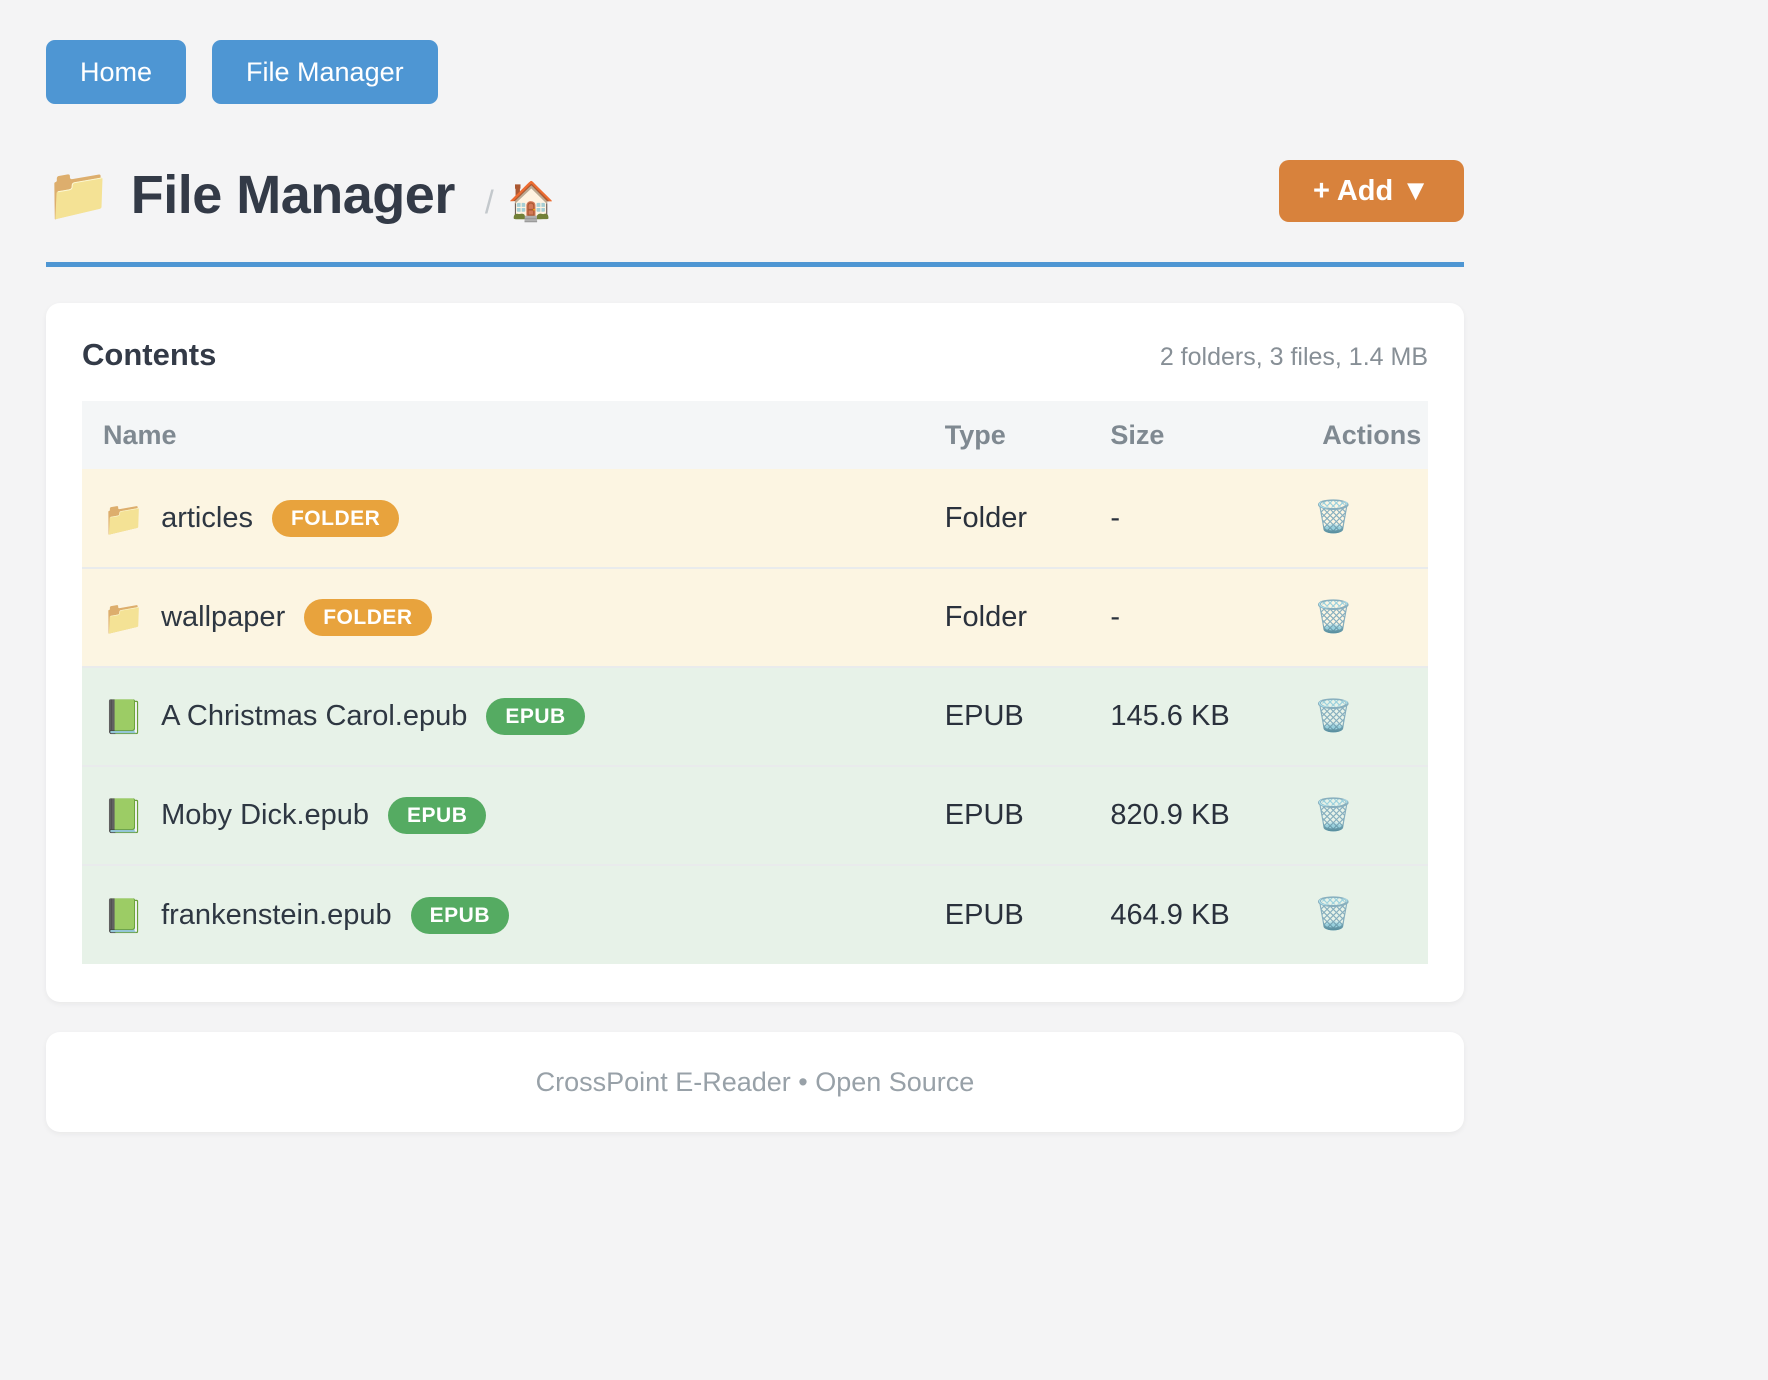  I want to click on file-manager-button: File Manager, so click(325, 72).